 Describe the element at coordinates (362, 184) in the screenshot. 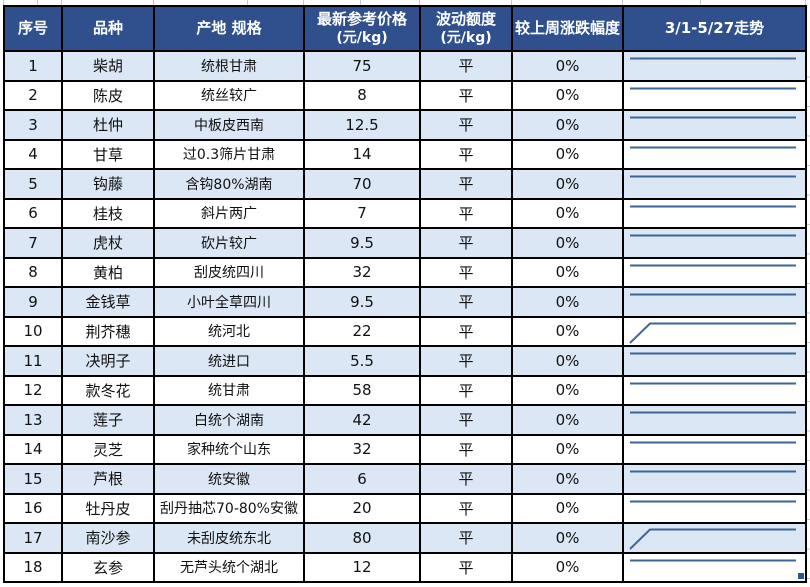

I see `cell-price: 70` at that location.